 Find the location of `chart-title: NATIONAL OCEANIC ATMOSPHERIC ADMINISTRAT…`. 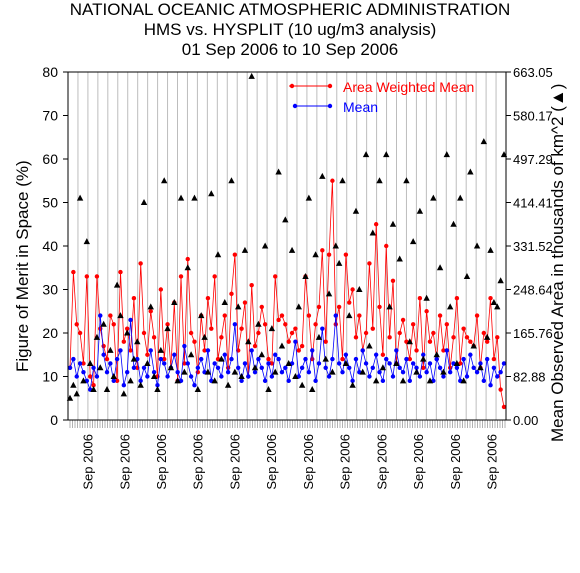

chart-title: NATIONAL OCEANIC ATMOSPHERIC ADMINISTRAT… is located at coordinates (290, 9).